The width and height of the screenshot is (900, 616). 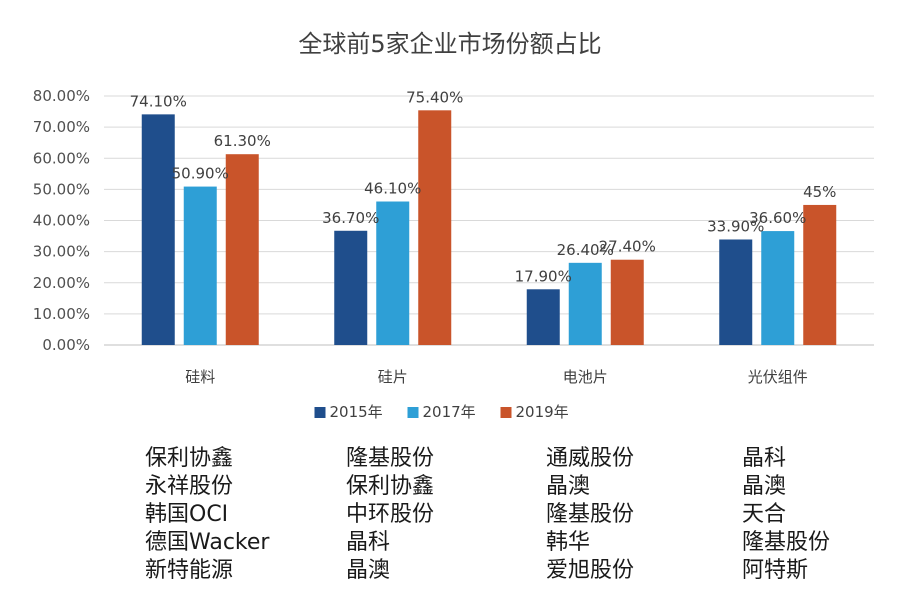 I want to click on y-tick-label: 60.00%, so click(x=61, y=158).